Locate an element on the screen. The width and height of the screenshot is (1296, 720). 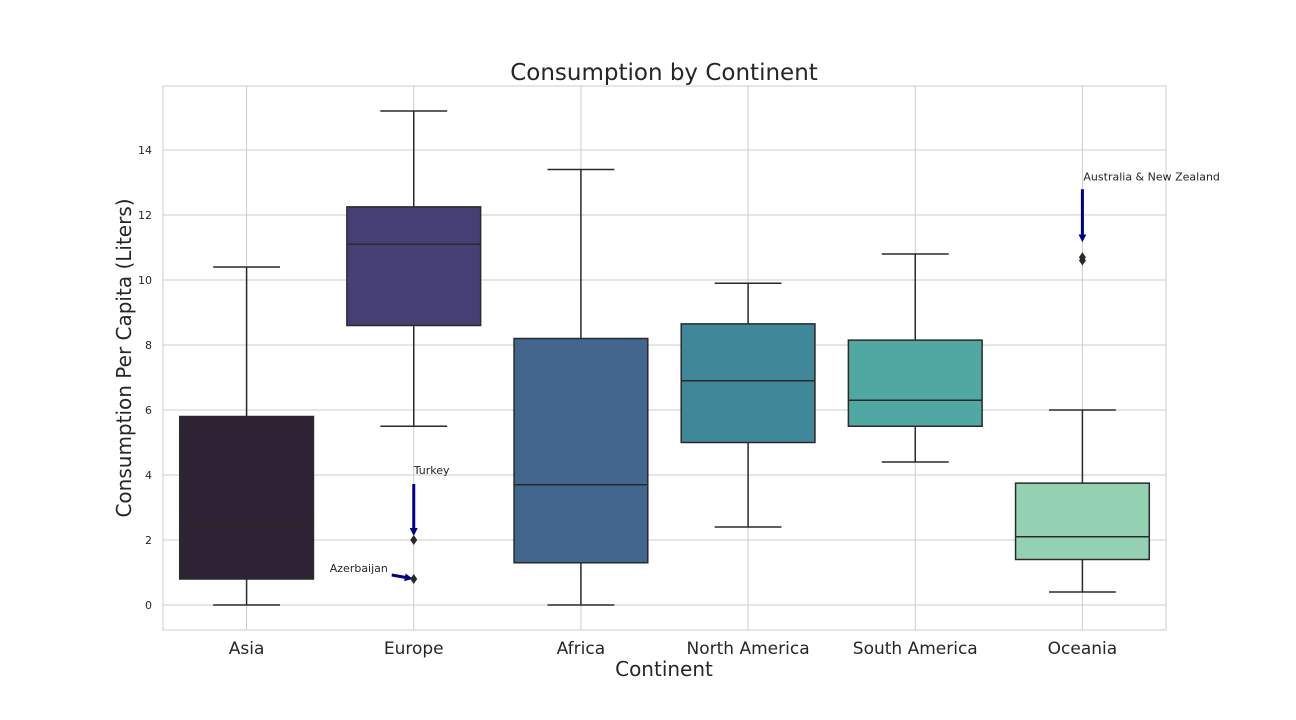
annotation: Azerbaijan is located at coordinates (371, 572).